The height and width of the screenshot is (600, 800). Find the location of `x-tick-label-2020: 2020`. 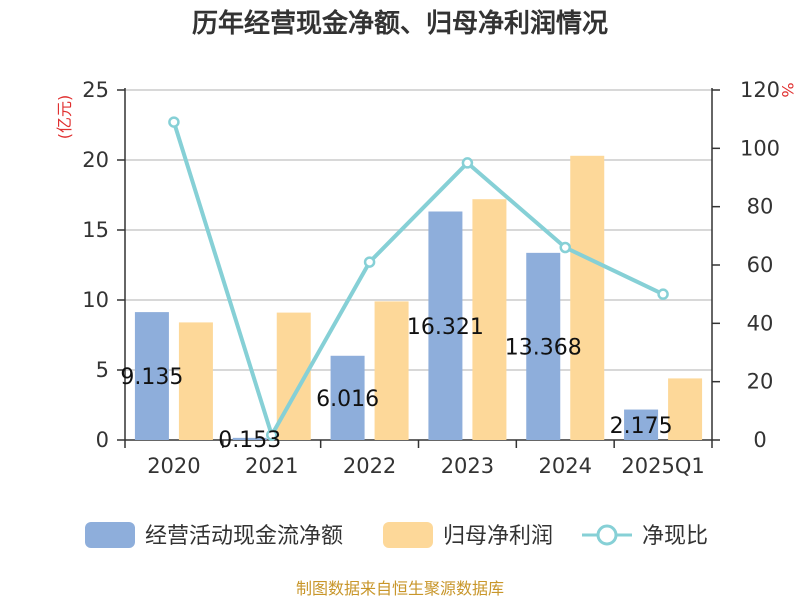

x-tick-label-2020: 2020 is located at coordinates (173, 466).